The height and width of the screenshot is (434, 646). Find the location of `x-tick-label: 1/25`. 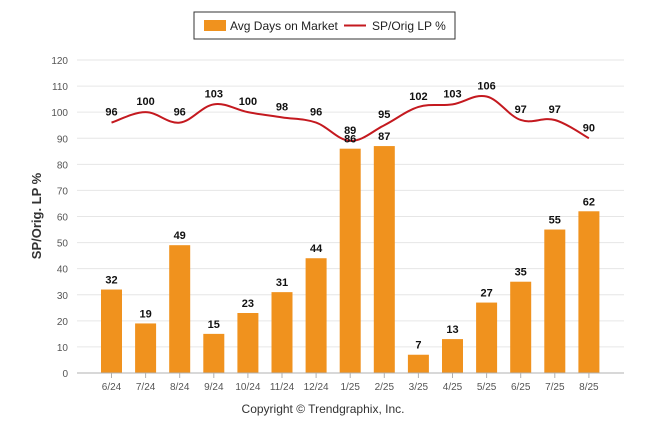

x-tick-label: 1/25 is located at coordinates (350, 387).